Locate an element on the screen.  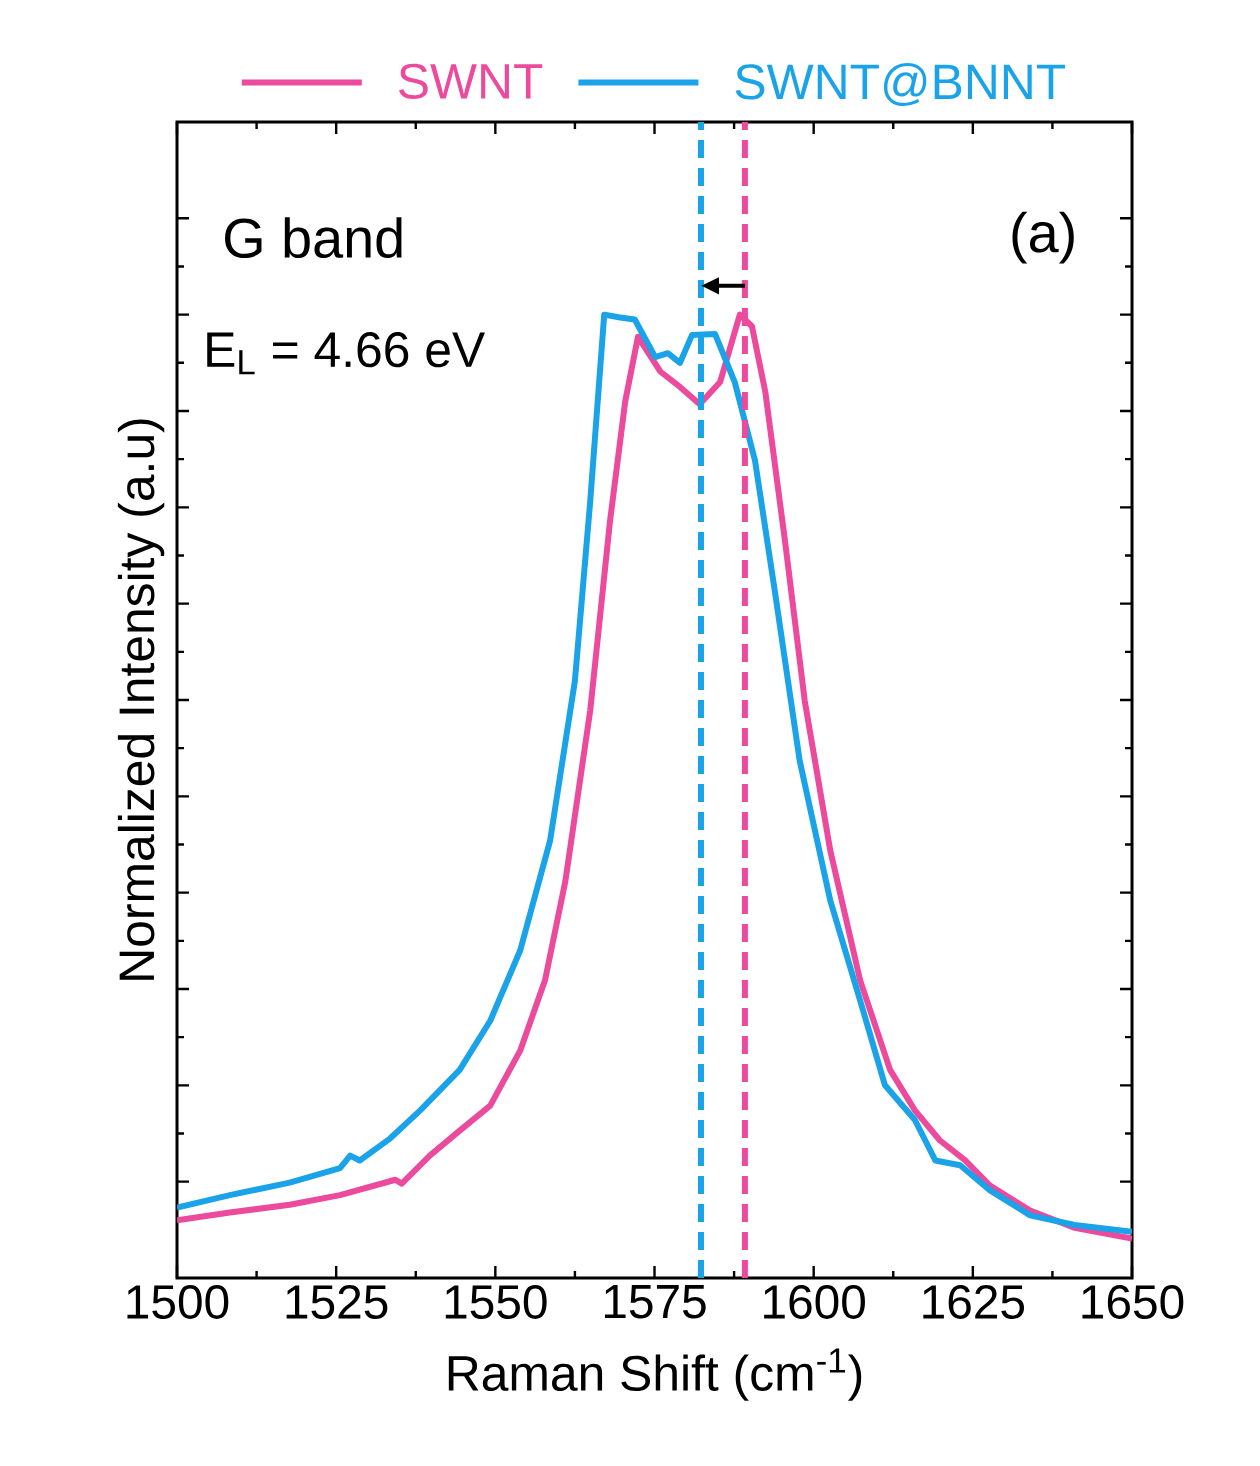
x-tick-label: 1575 is located at coordinates (655, 1302).